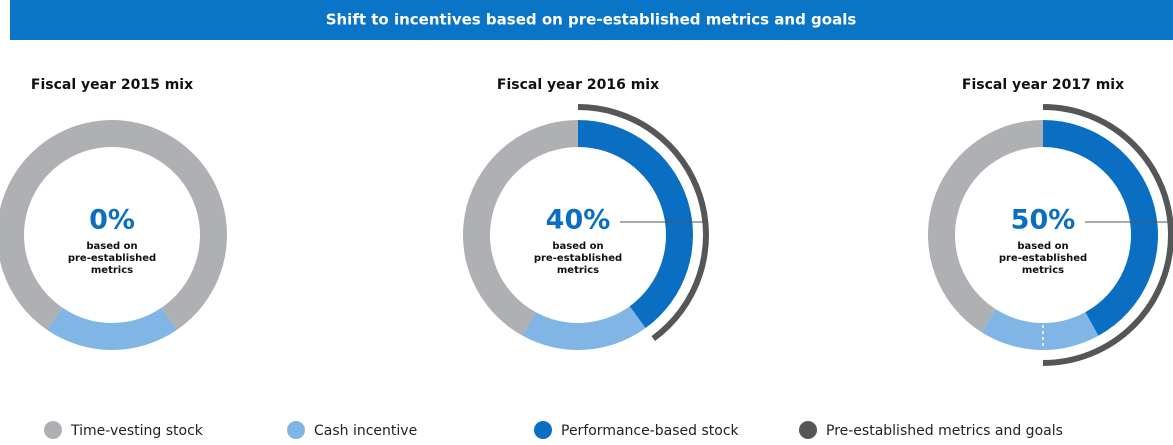 The image size is (1173, 445). Describe the element at coordinates (137, 431) in the screenshot. I see `legend-label: Time-vesting stock` at that location.